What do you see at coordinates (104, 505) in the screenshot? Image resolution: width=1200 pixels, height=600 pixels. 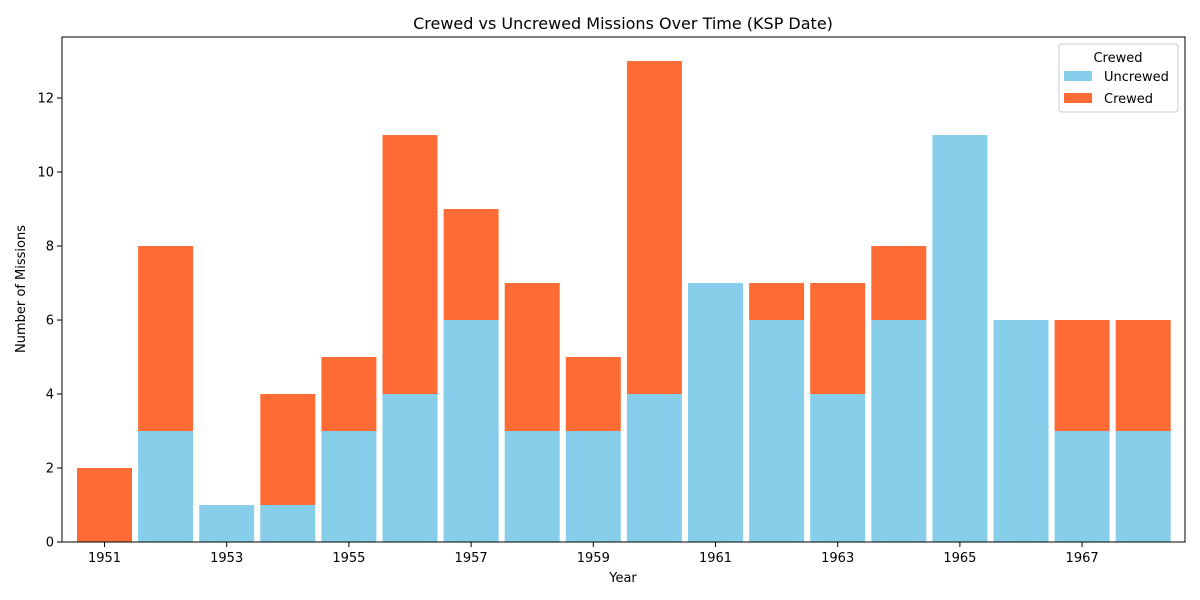 I see `bar-crewed-1951` at bounding box center [104, 505].